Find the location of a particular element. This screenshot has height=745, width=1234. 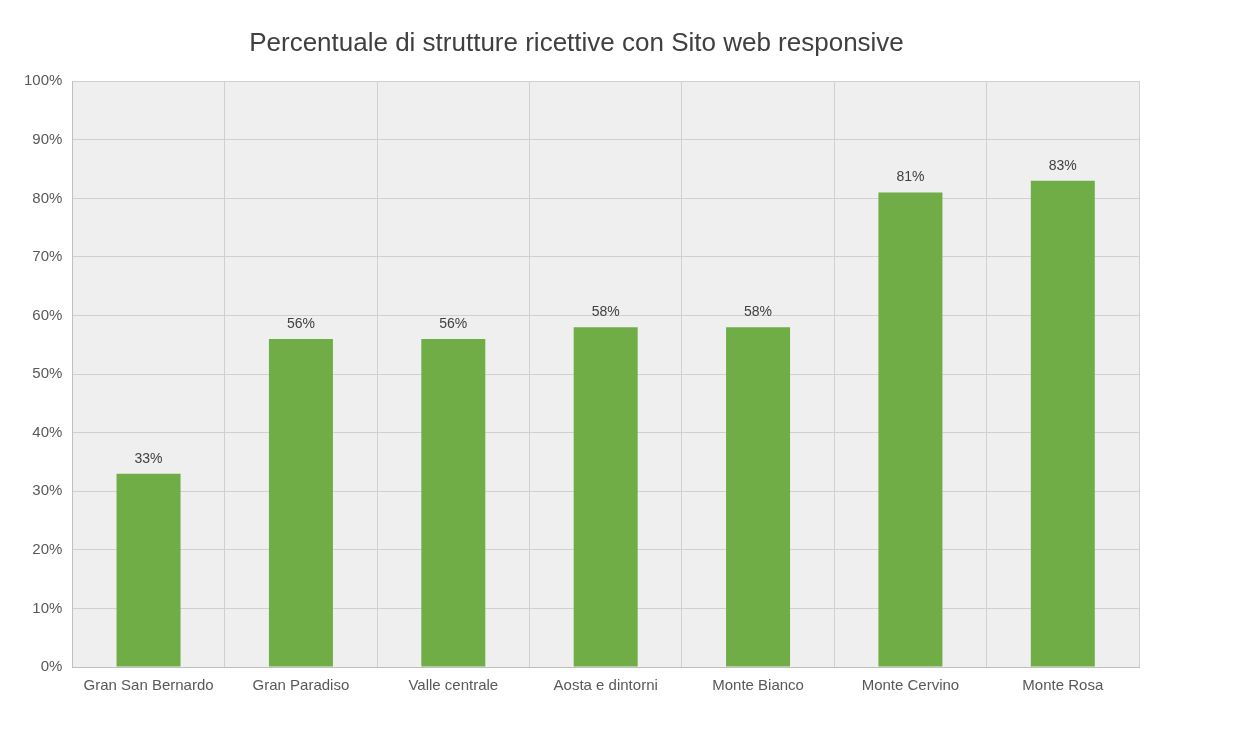

y-tick-label: 60% is located at coordinates (47, 314).